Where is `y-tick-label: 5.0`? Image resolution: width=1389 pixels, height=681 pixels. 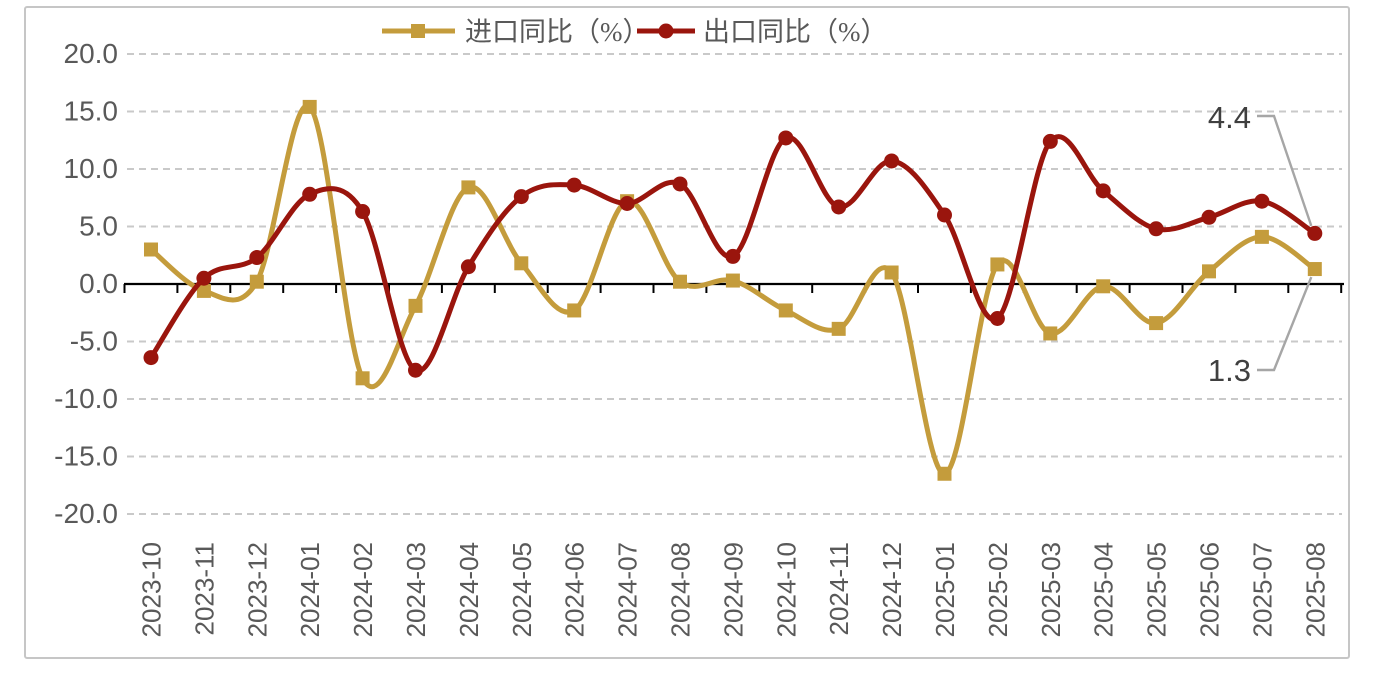 y-tick-label: 5.0 is located at coordinates (98, 226).